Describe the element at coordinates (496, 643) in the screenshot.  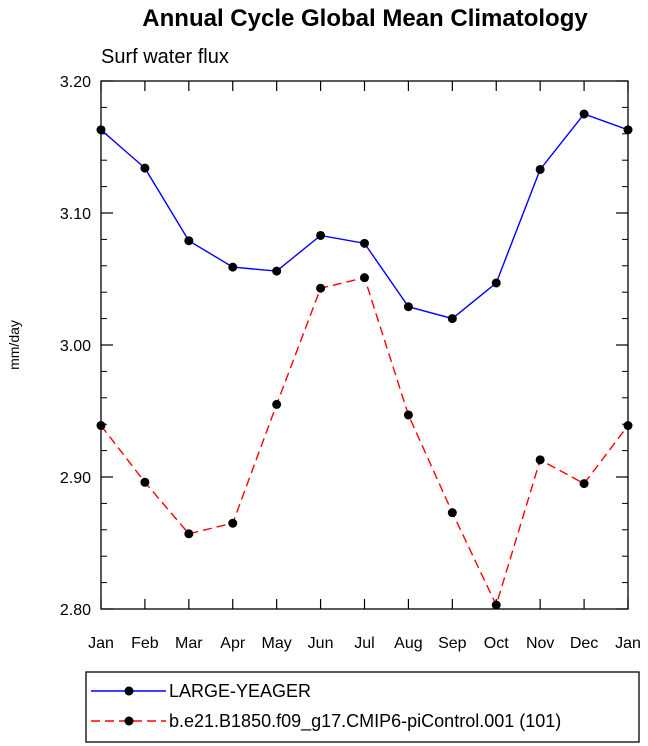
I see `x-tick-label: Oct` at that location.